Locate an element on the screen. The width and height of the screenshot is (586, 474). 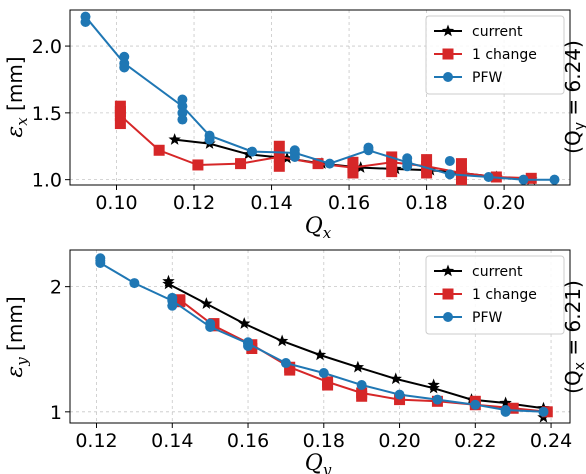
side-note: (Qy = 6.24) is located at coordinates (573, 97).